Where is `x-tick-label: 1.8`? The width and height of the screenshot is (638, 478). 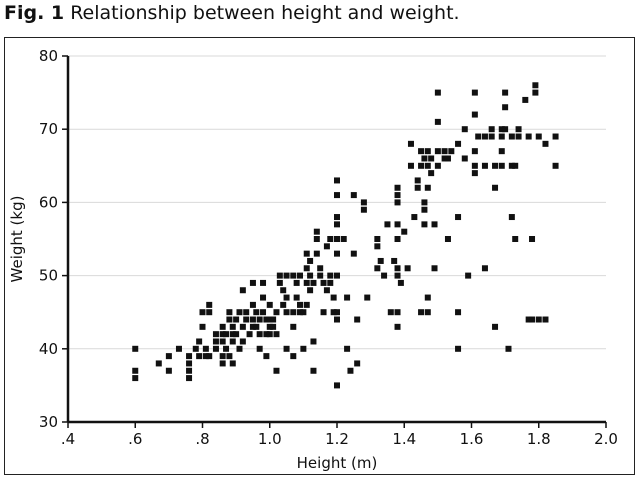
x-tick-label: 1.8 is located at coordinates (539, 439).